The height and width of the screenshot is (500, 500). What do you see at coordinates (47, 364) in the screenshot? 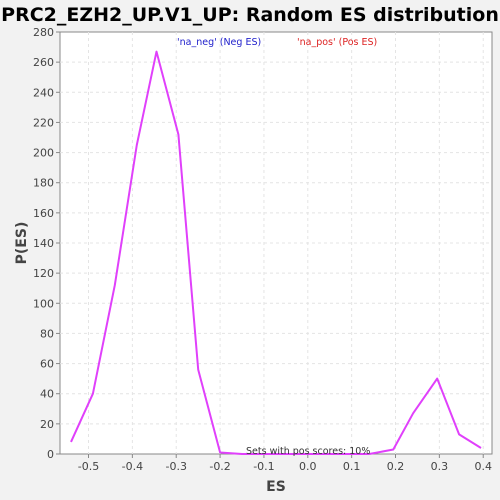
I see `y-tick-label: 60` at bounding box center [47, 364].